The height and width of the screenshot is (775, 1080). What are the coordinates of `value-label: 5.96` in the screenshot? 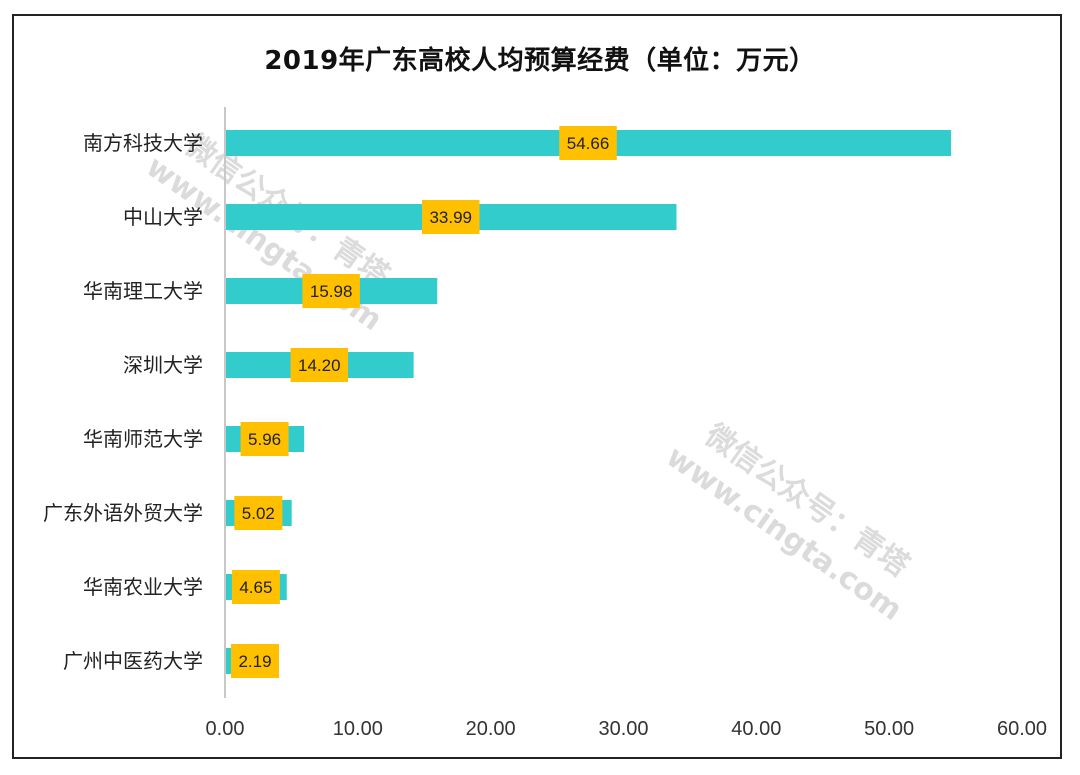 It's located at (264, 439).